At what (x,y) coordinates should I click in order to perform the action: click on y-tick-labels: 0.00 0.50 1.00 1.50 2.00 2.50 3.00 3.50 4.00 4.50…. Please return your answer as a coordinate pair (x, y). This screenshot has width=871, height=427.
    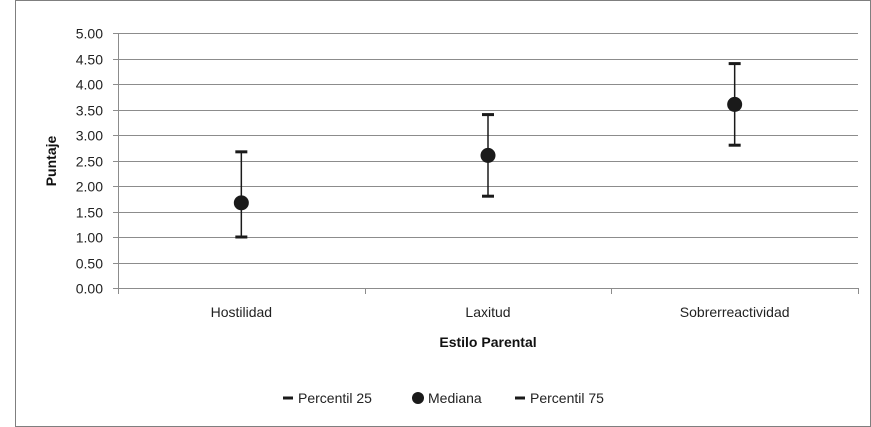
    Looking at the image, I should click on (89, 161).